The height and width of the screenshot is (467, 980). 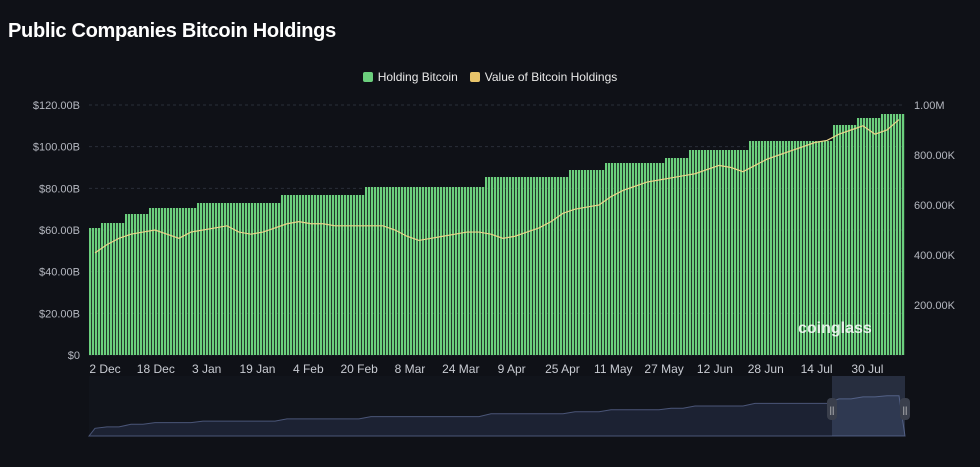 What do you see at coordinates (543, 77) in the screenshot?
I see `legend-value-holdings: Value of Bitcoin Holdings` at bounding box center [543, 77].